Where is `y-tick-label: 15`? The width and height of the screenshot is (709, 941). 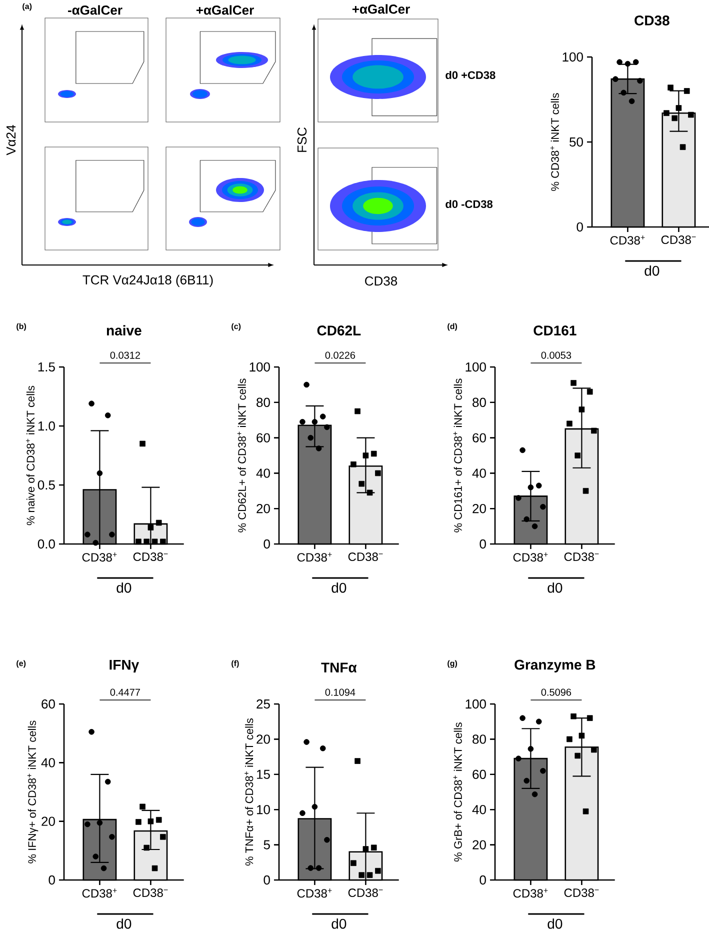 y-tick-label: 15 is located at coordinates (263, 774).